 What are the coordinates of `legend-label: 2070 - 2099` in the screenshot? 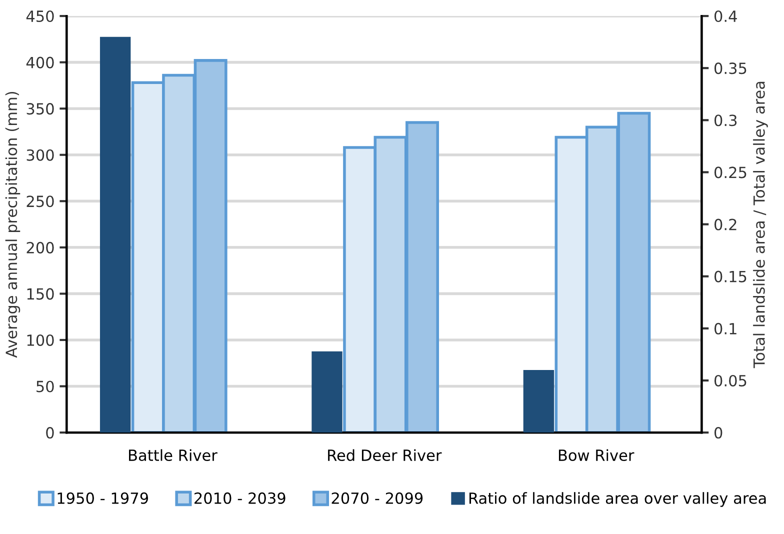 It's located at (377, 498).